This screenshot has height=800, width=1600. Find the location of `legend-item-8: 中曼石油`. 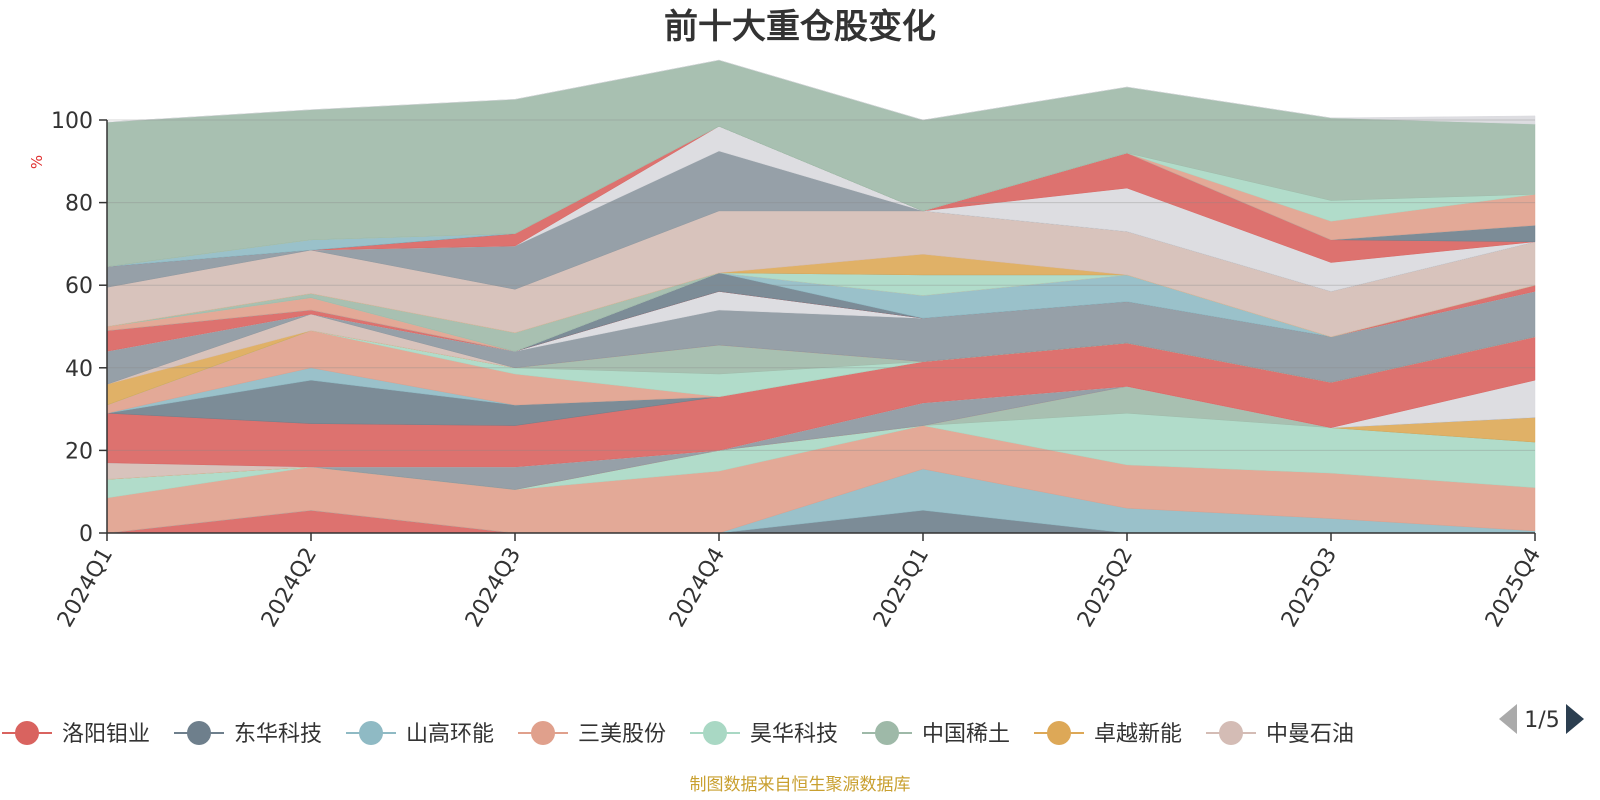

legend-item-8: 中曼石油 is located at coordinates (1280, 734).